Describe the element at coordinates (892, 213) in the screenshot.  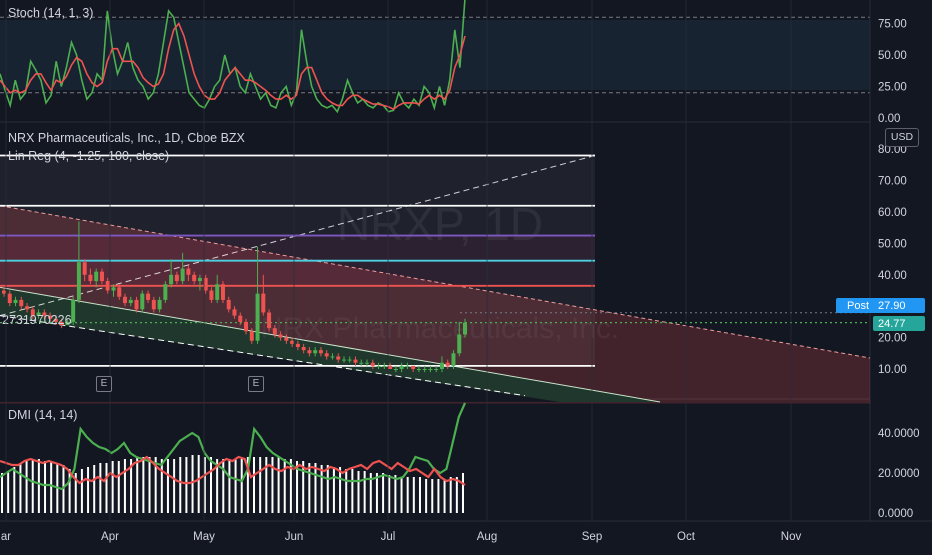
I see `price-tick-label: 60.00` at that location.